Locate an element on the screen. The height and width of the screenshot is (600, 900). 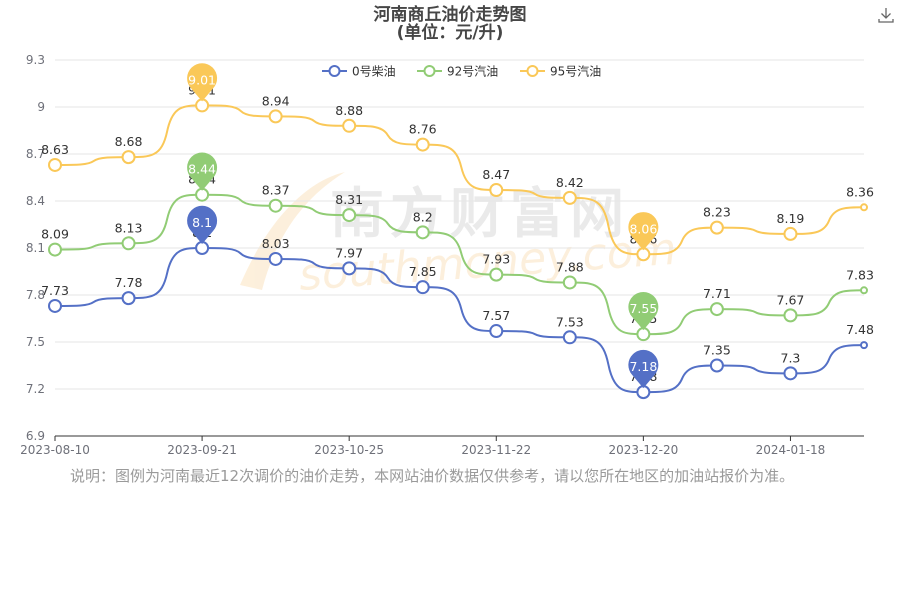
legend-item-1: 92号汽油 is located at coordinates (457, 71).